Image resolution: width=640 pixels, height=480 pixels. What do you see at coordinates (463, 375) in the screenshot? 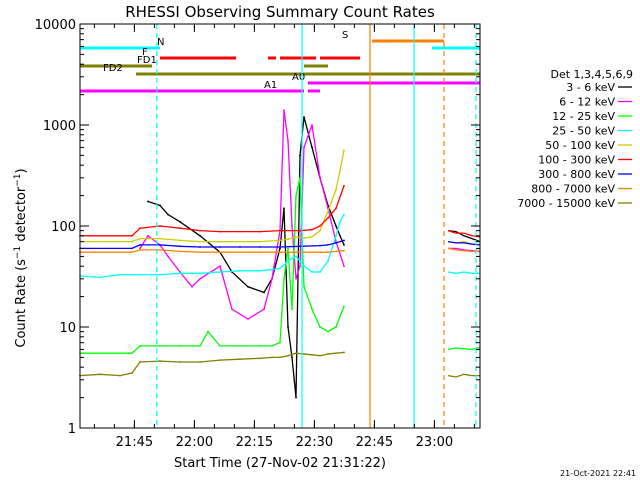
I see `series-line-right-7000-15000-kev` at bounding box center [463, 375].